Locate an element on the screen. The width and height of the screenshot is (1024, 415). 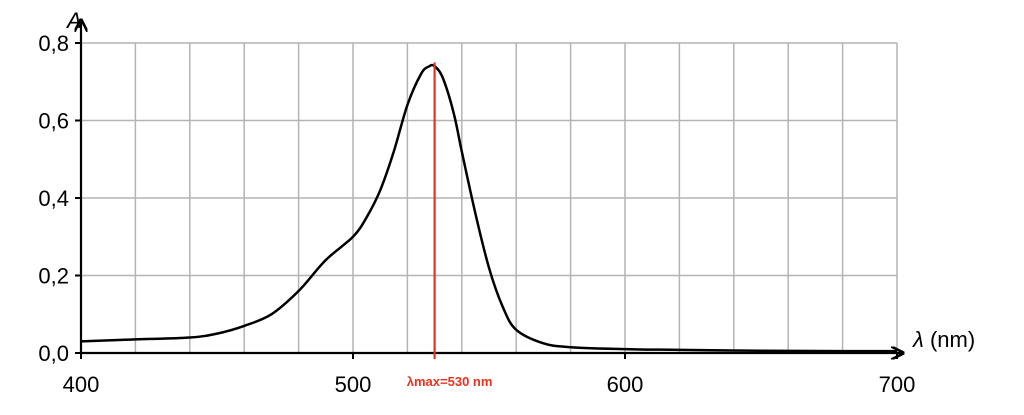
x-axis-symbol: λ is located at coordinates (918, 339).